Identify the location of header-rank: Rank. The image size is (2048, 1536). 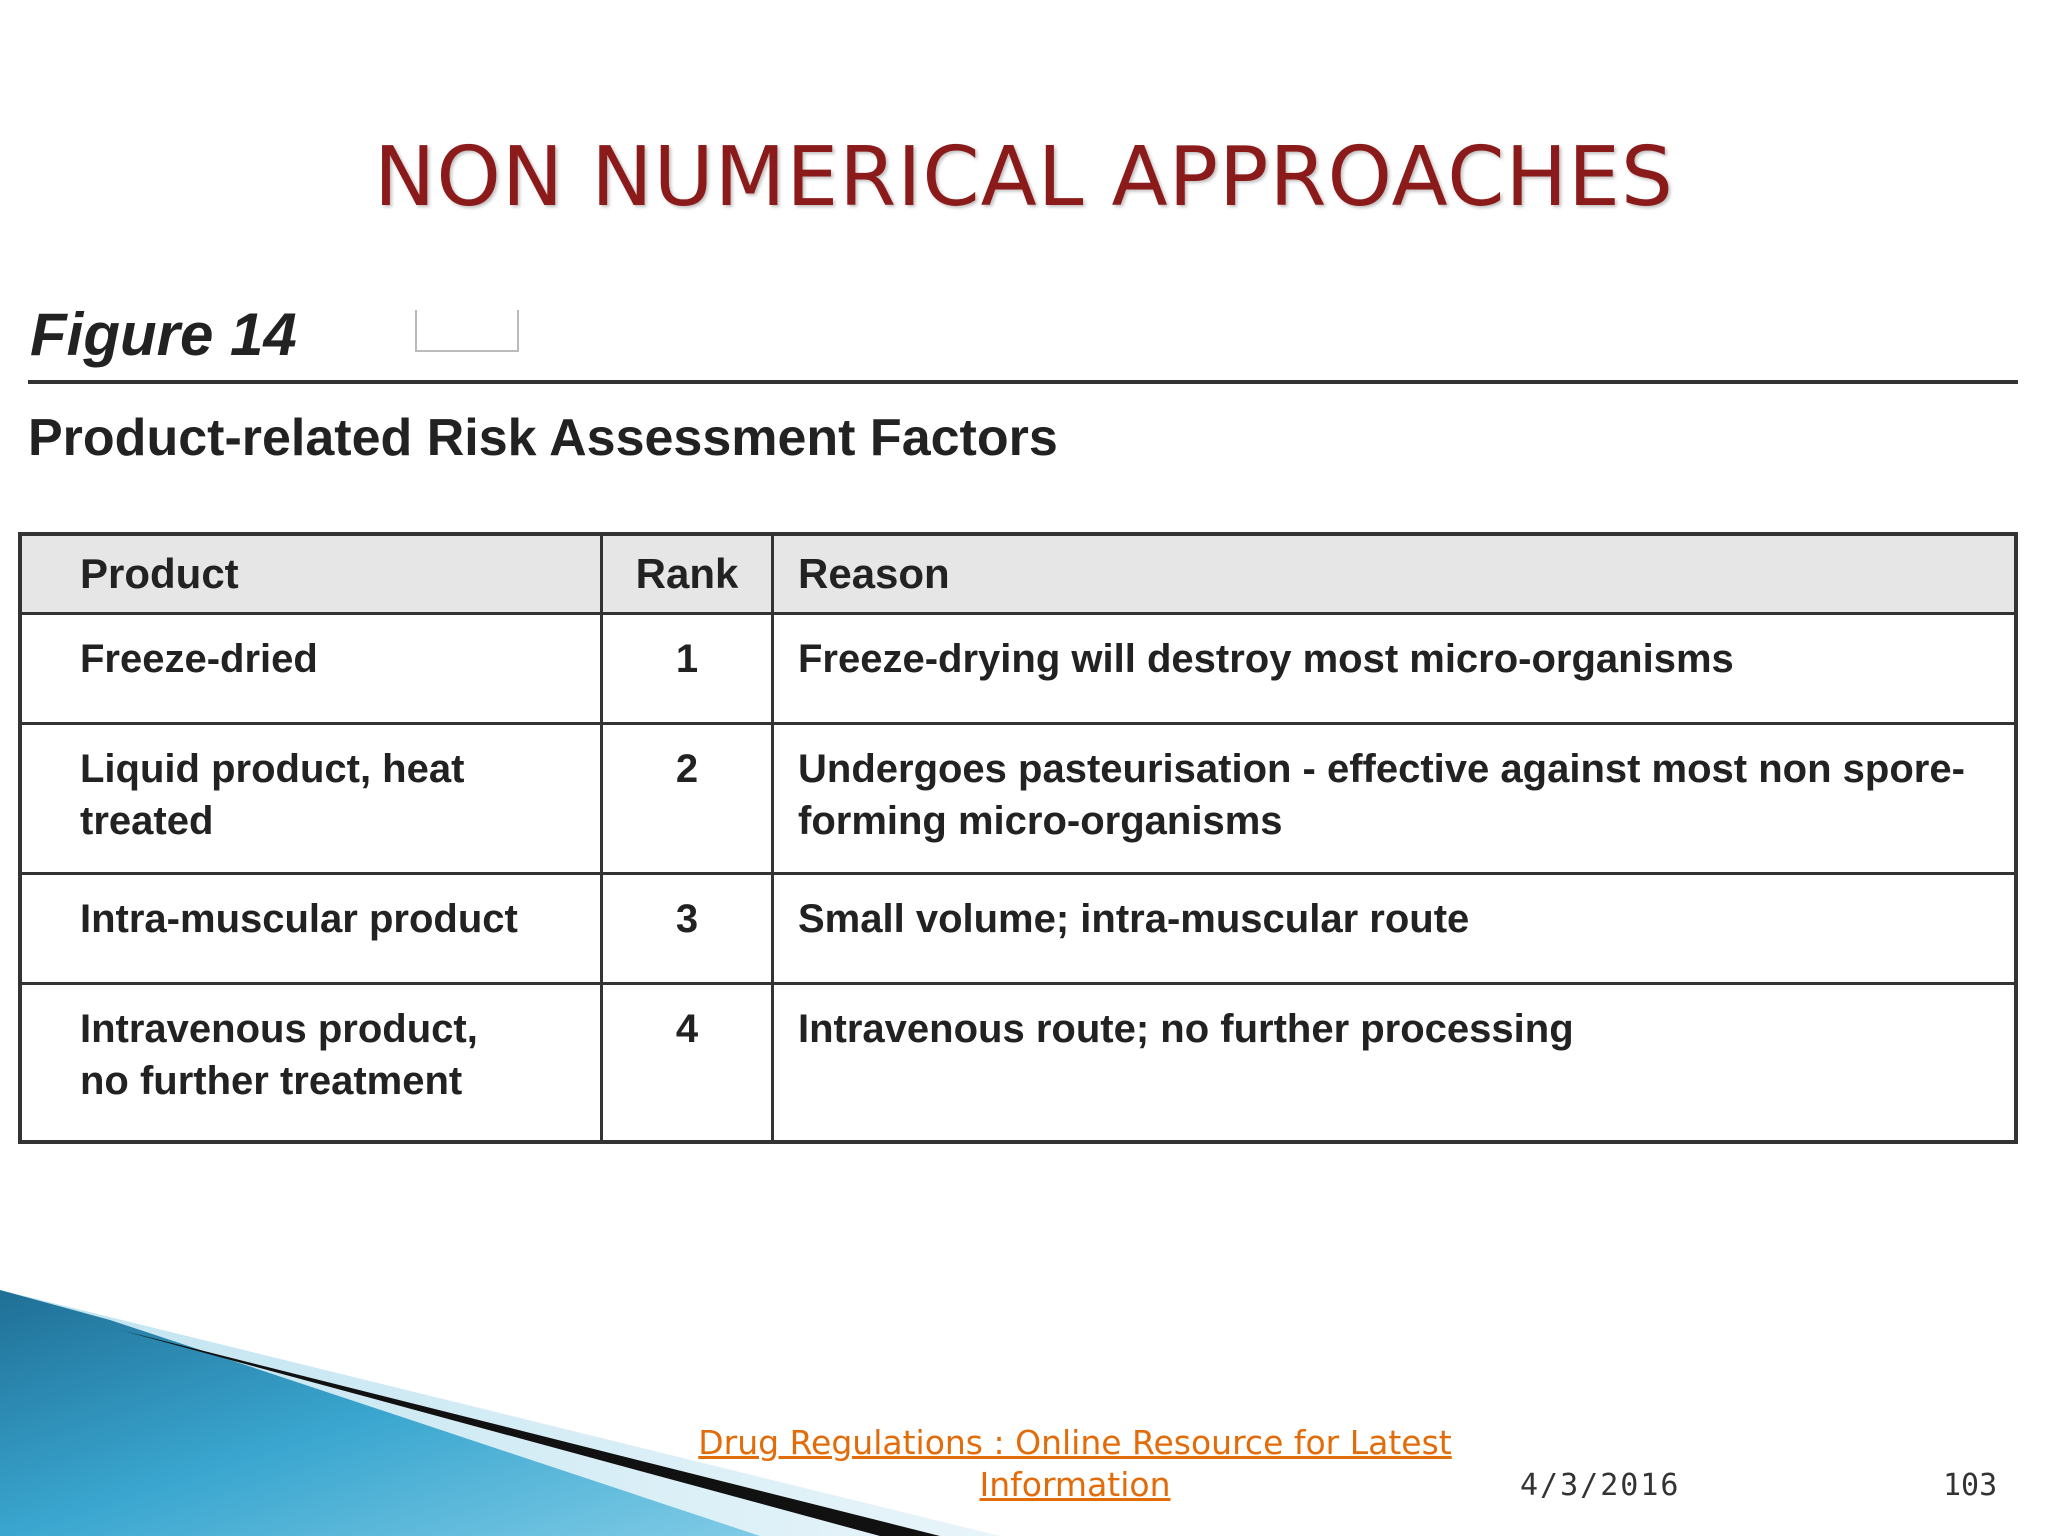
(687, 573).